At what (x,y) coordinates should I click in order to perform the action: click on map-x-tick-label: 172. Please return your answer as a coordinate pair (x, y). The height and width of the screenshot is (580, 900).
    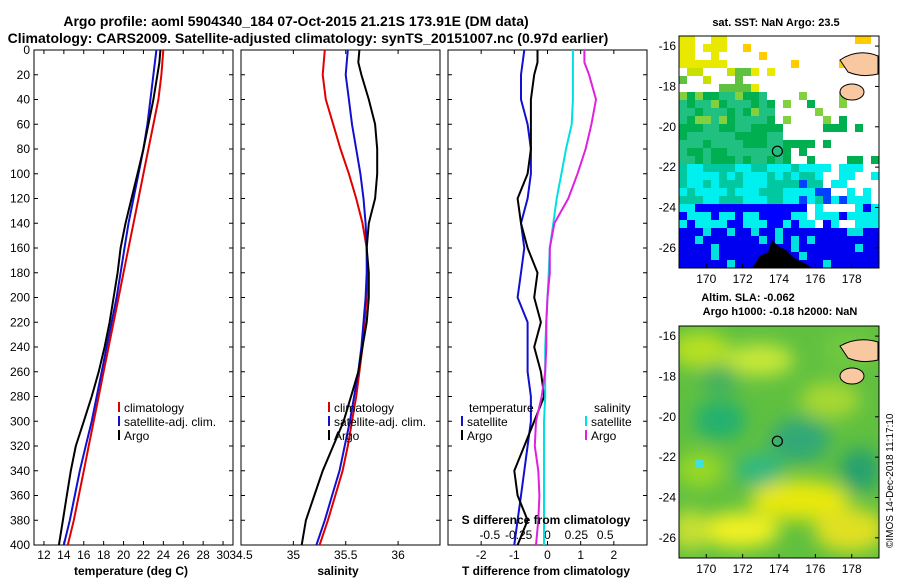
    Looking at the image, I should click on (743, 279).